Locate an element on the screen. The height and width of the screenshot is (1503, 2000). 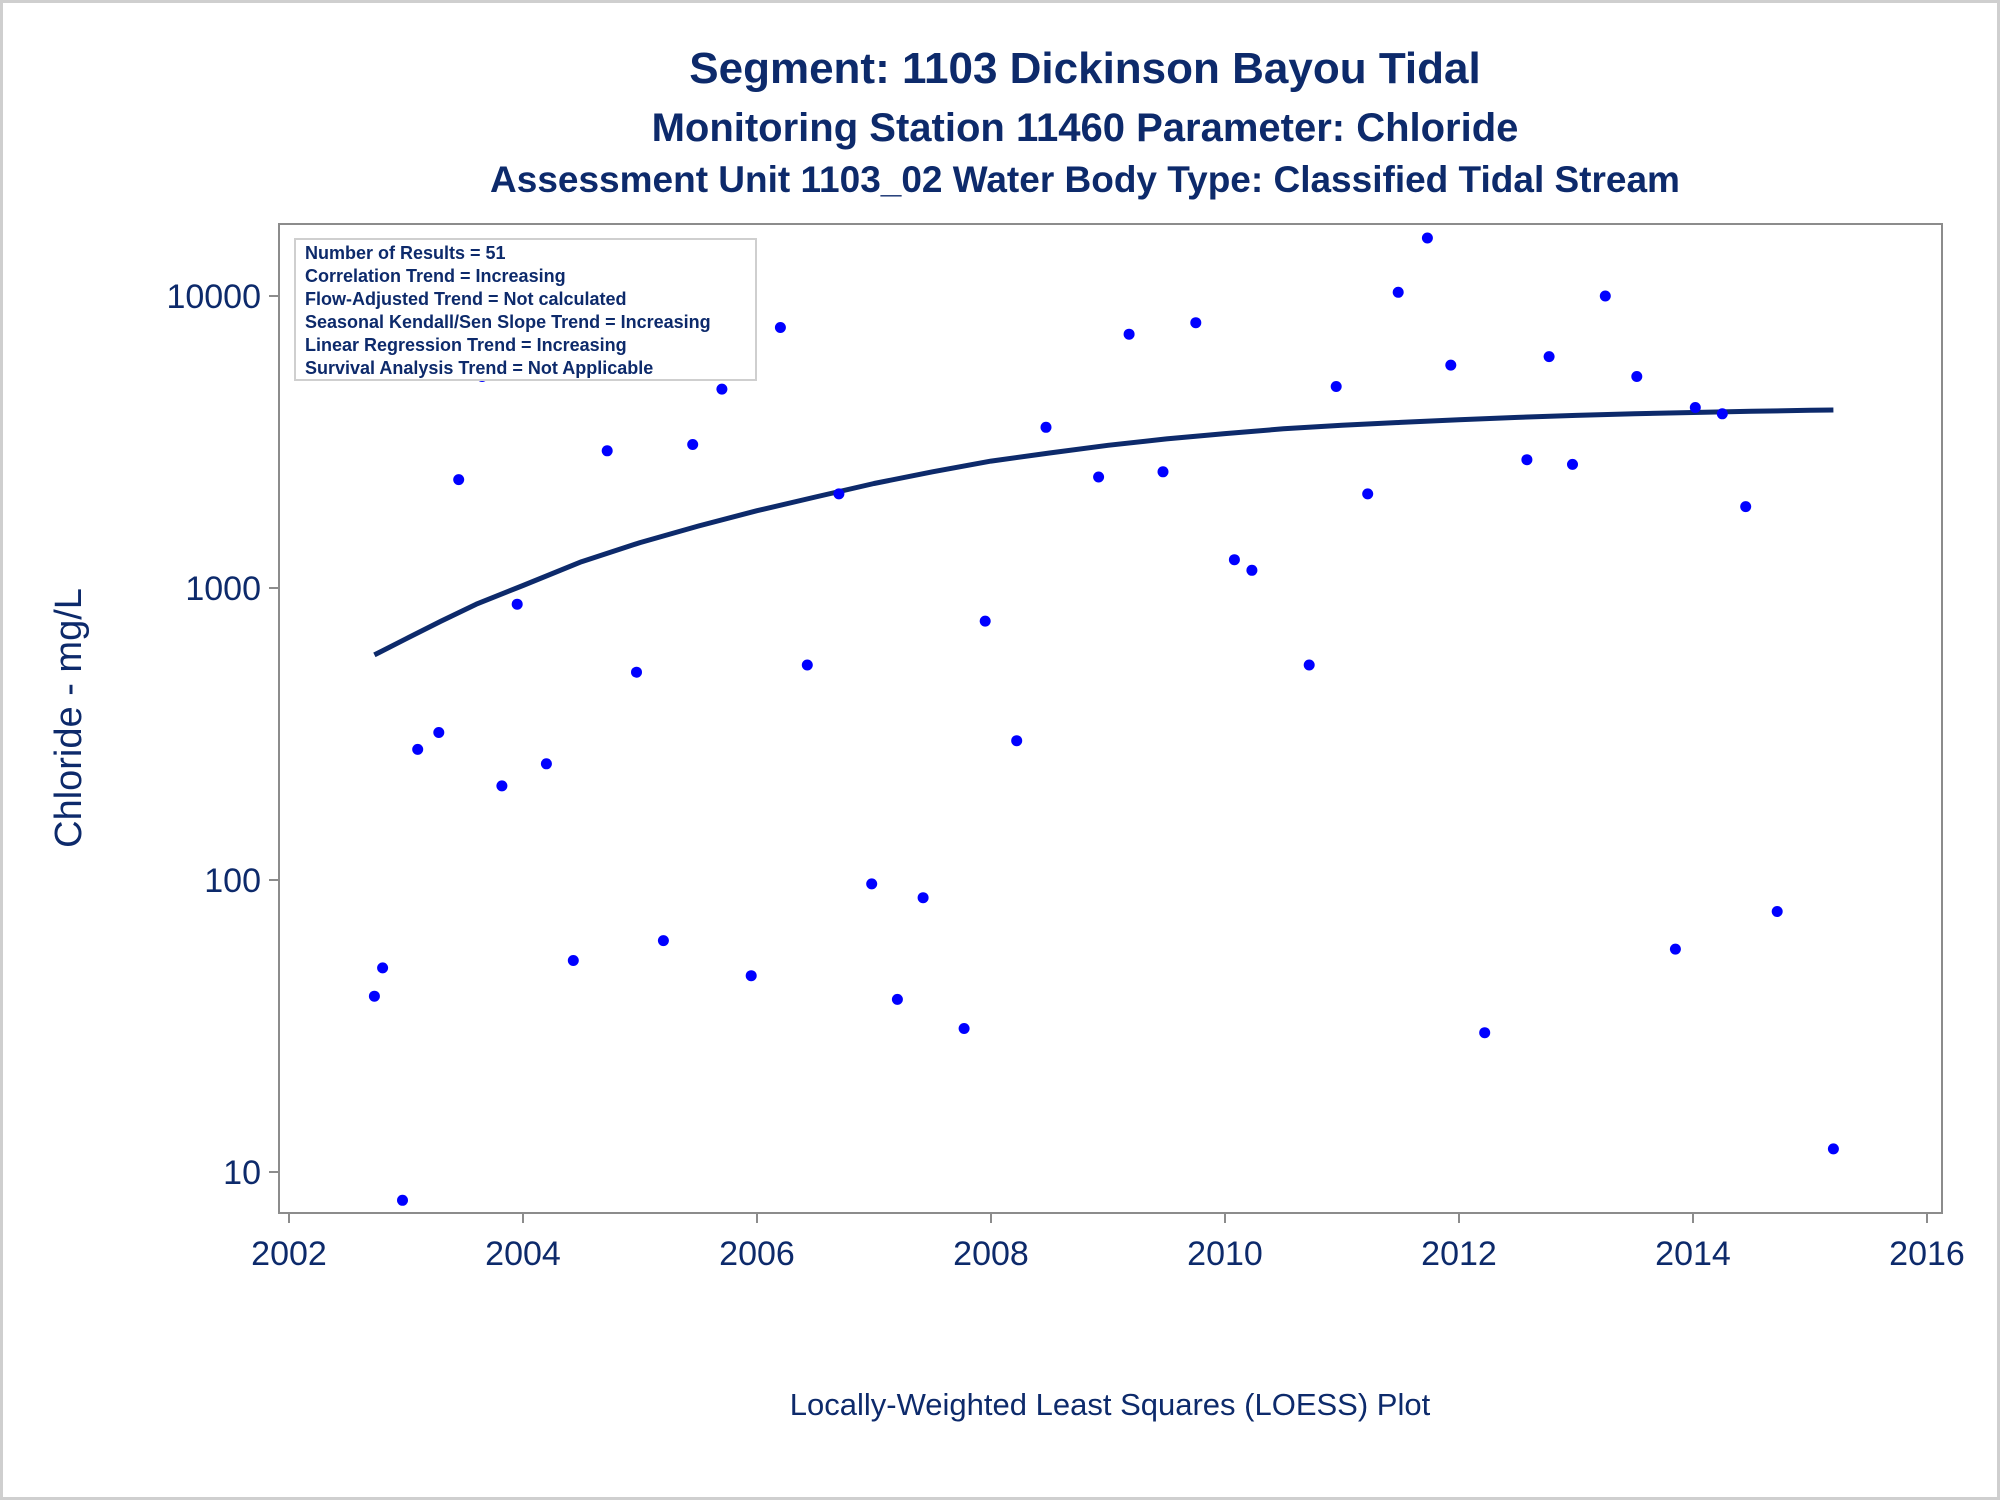
trend-stats-line: Correlation Trend = Increasing is located at coordinates (435, 276).